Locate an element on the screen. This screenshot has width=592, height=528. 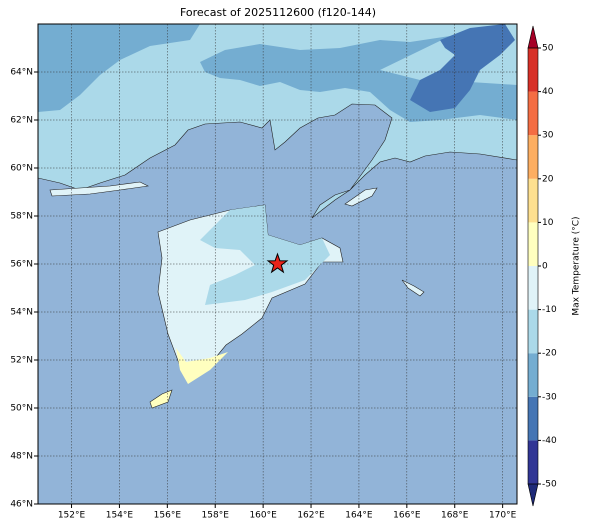
y-tick-label: 62°N is located at coordinates (21, 121).